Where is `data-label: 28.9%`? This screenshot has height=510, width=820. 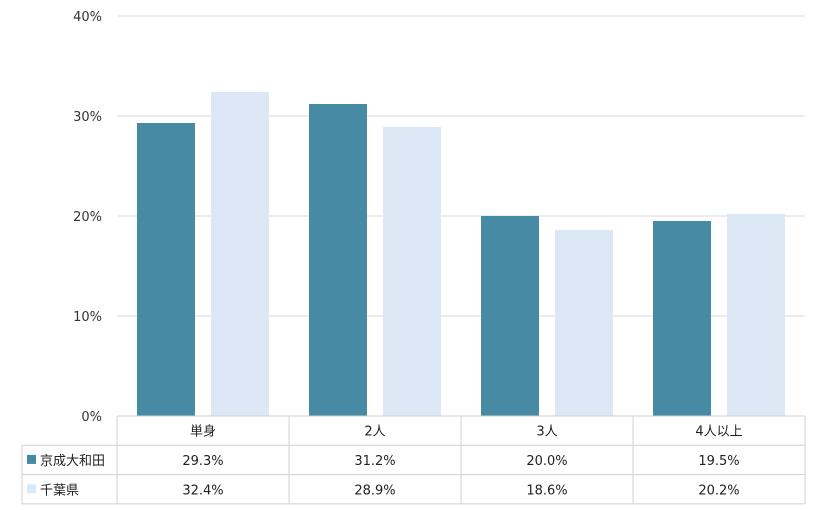
data-label: 28.9% is located at coordinates (374, 490).